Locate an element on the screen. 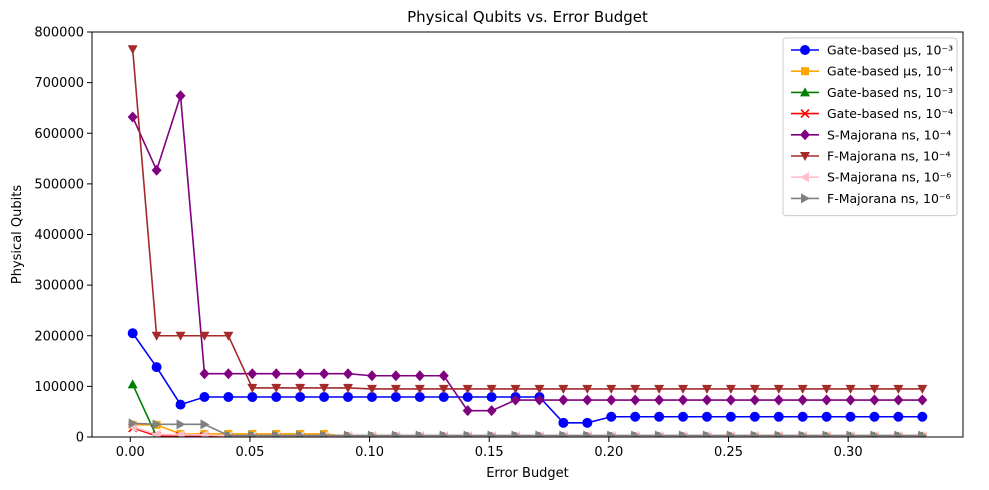  legend-label: S-Majorana ns, 10⁻⁶ is located at coordinates (889, 177).